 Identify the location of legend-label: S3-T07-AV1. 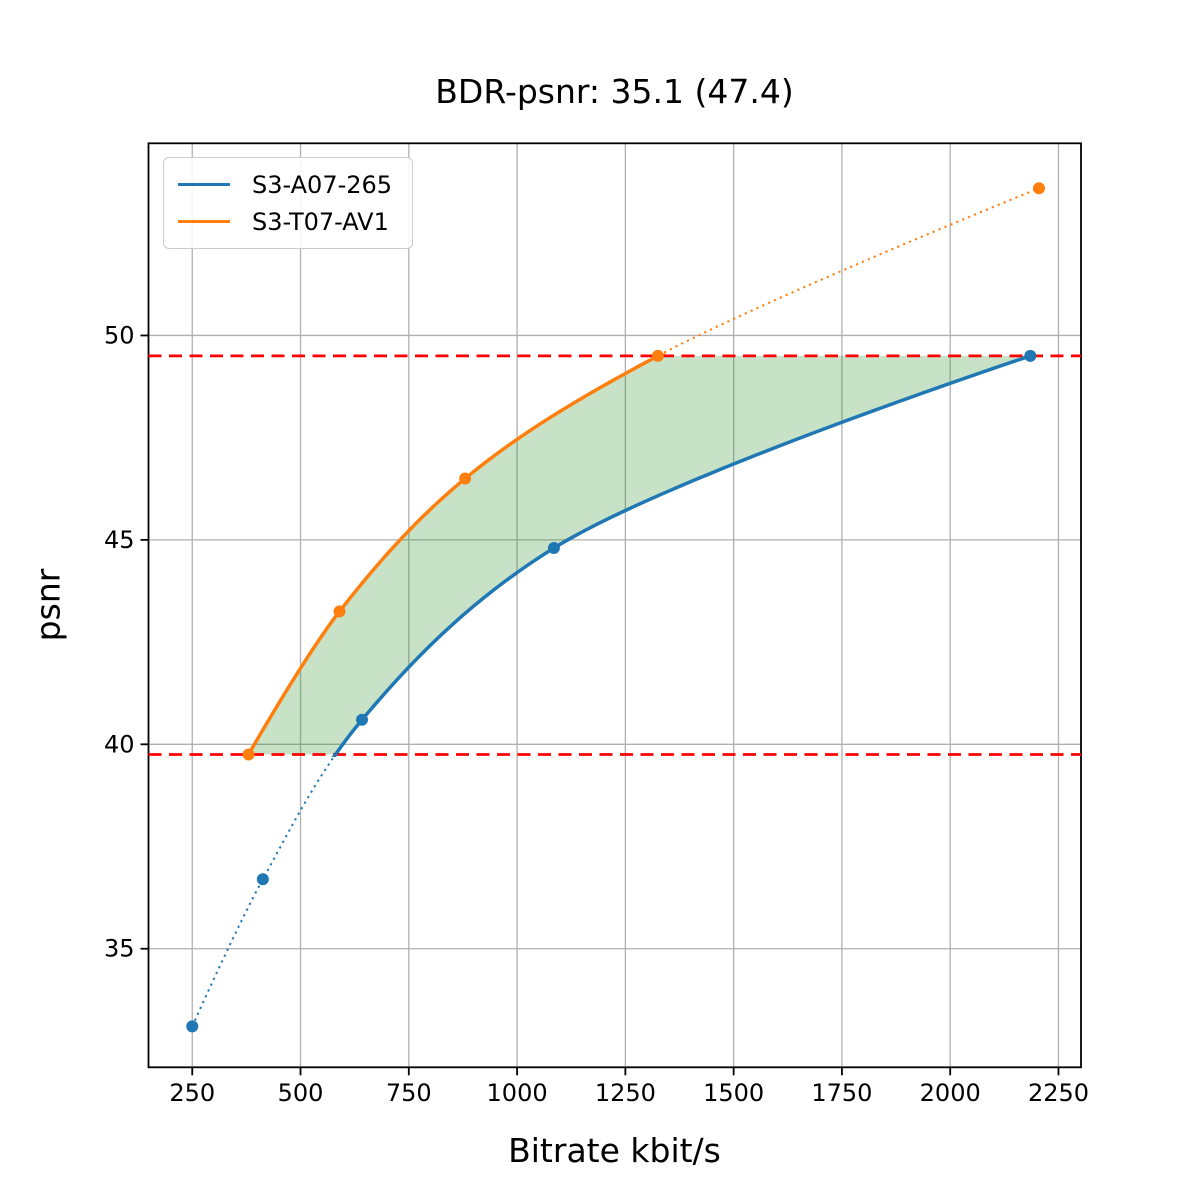
(320, 221).